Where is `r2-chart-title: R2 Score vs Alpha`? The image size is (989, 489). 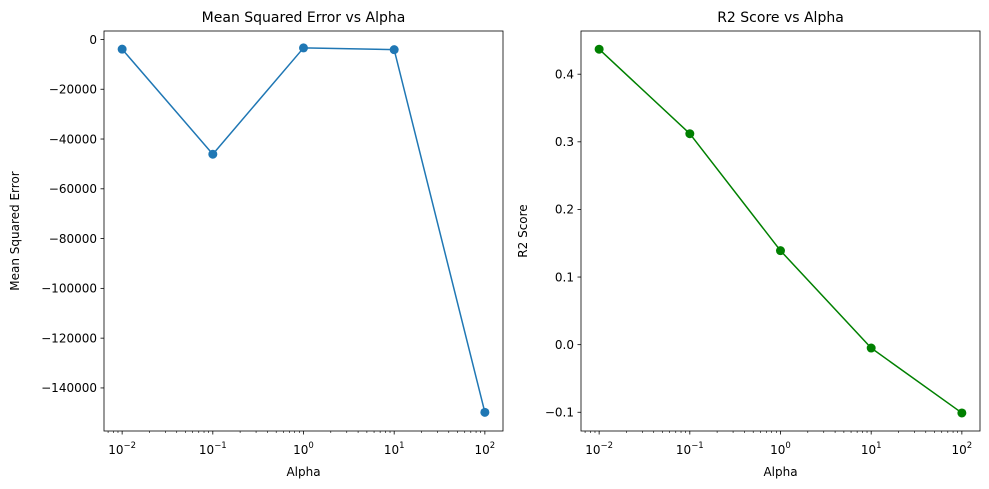 r2-chart-title: R2 Score vs Alpha is located at coordinates (780, 18).